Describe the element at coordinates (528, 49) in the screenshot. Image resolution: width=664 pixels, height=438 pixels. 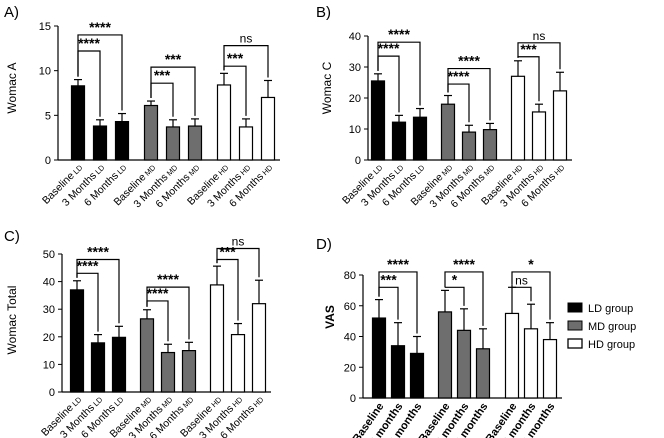
I see `panel-b-significance-label: ***` at that location.